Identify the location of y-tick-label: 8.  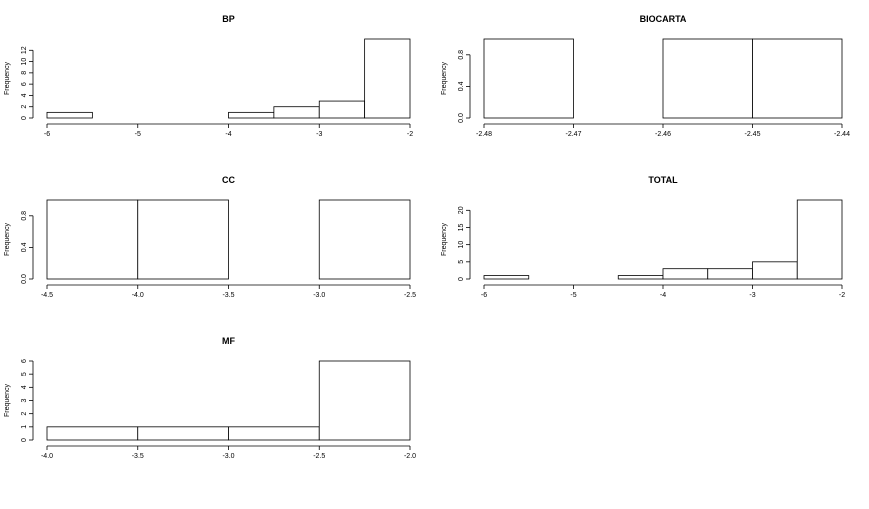
(24, 73).